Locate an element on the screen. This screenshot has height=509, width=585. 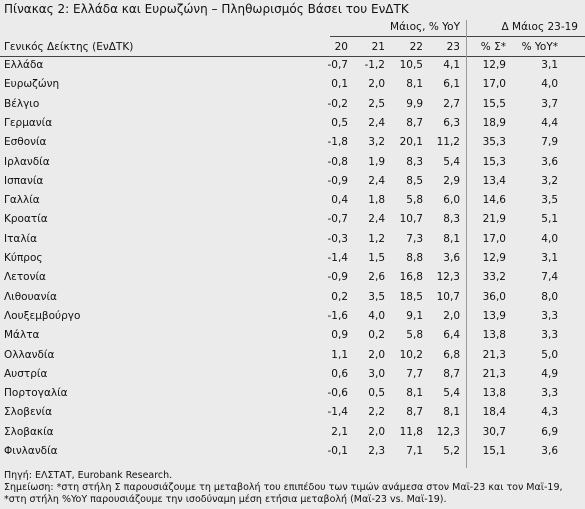
cell: 21,9 is located at coordinates (494, 219).